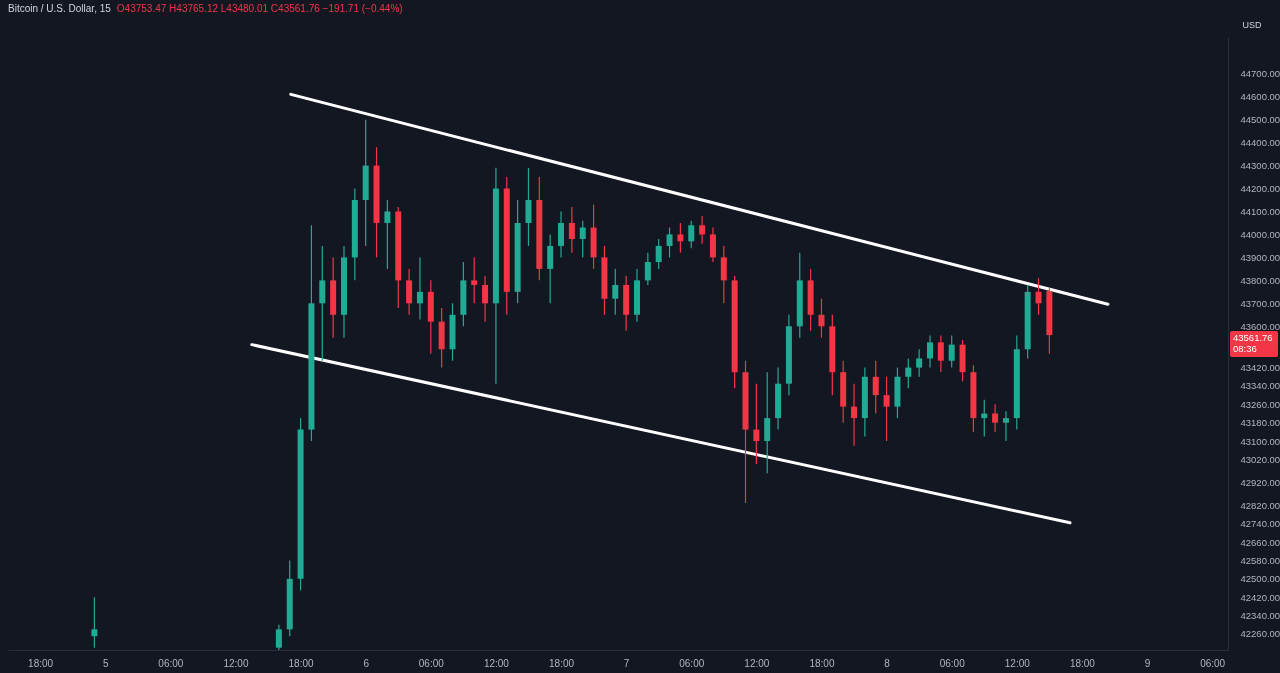 Image resolution: width=1280 pixels, height=673 pixels. Describe the element at coordinates (626, 663) in the screenshot. I see `x-tick-label: 7` at that location.